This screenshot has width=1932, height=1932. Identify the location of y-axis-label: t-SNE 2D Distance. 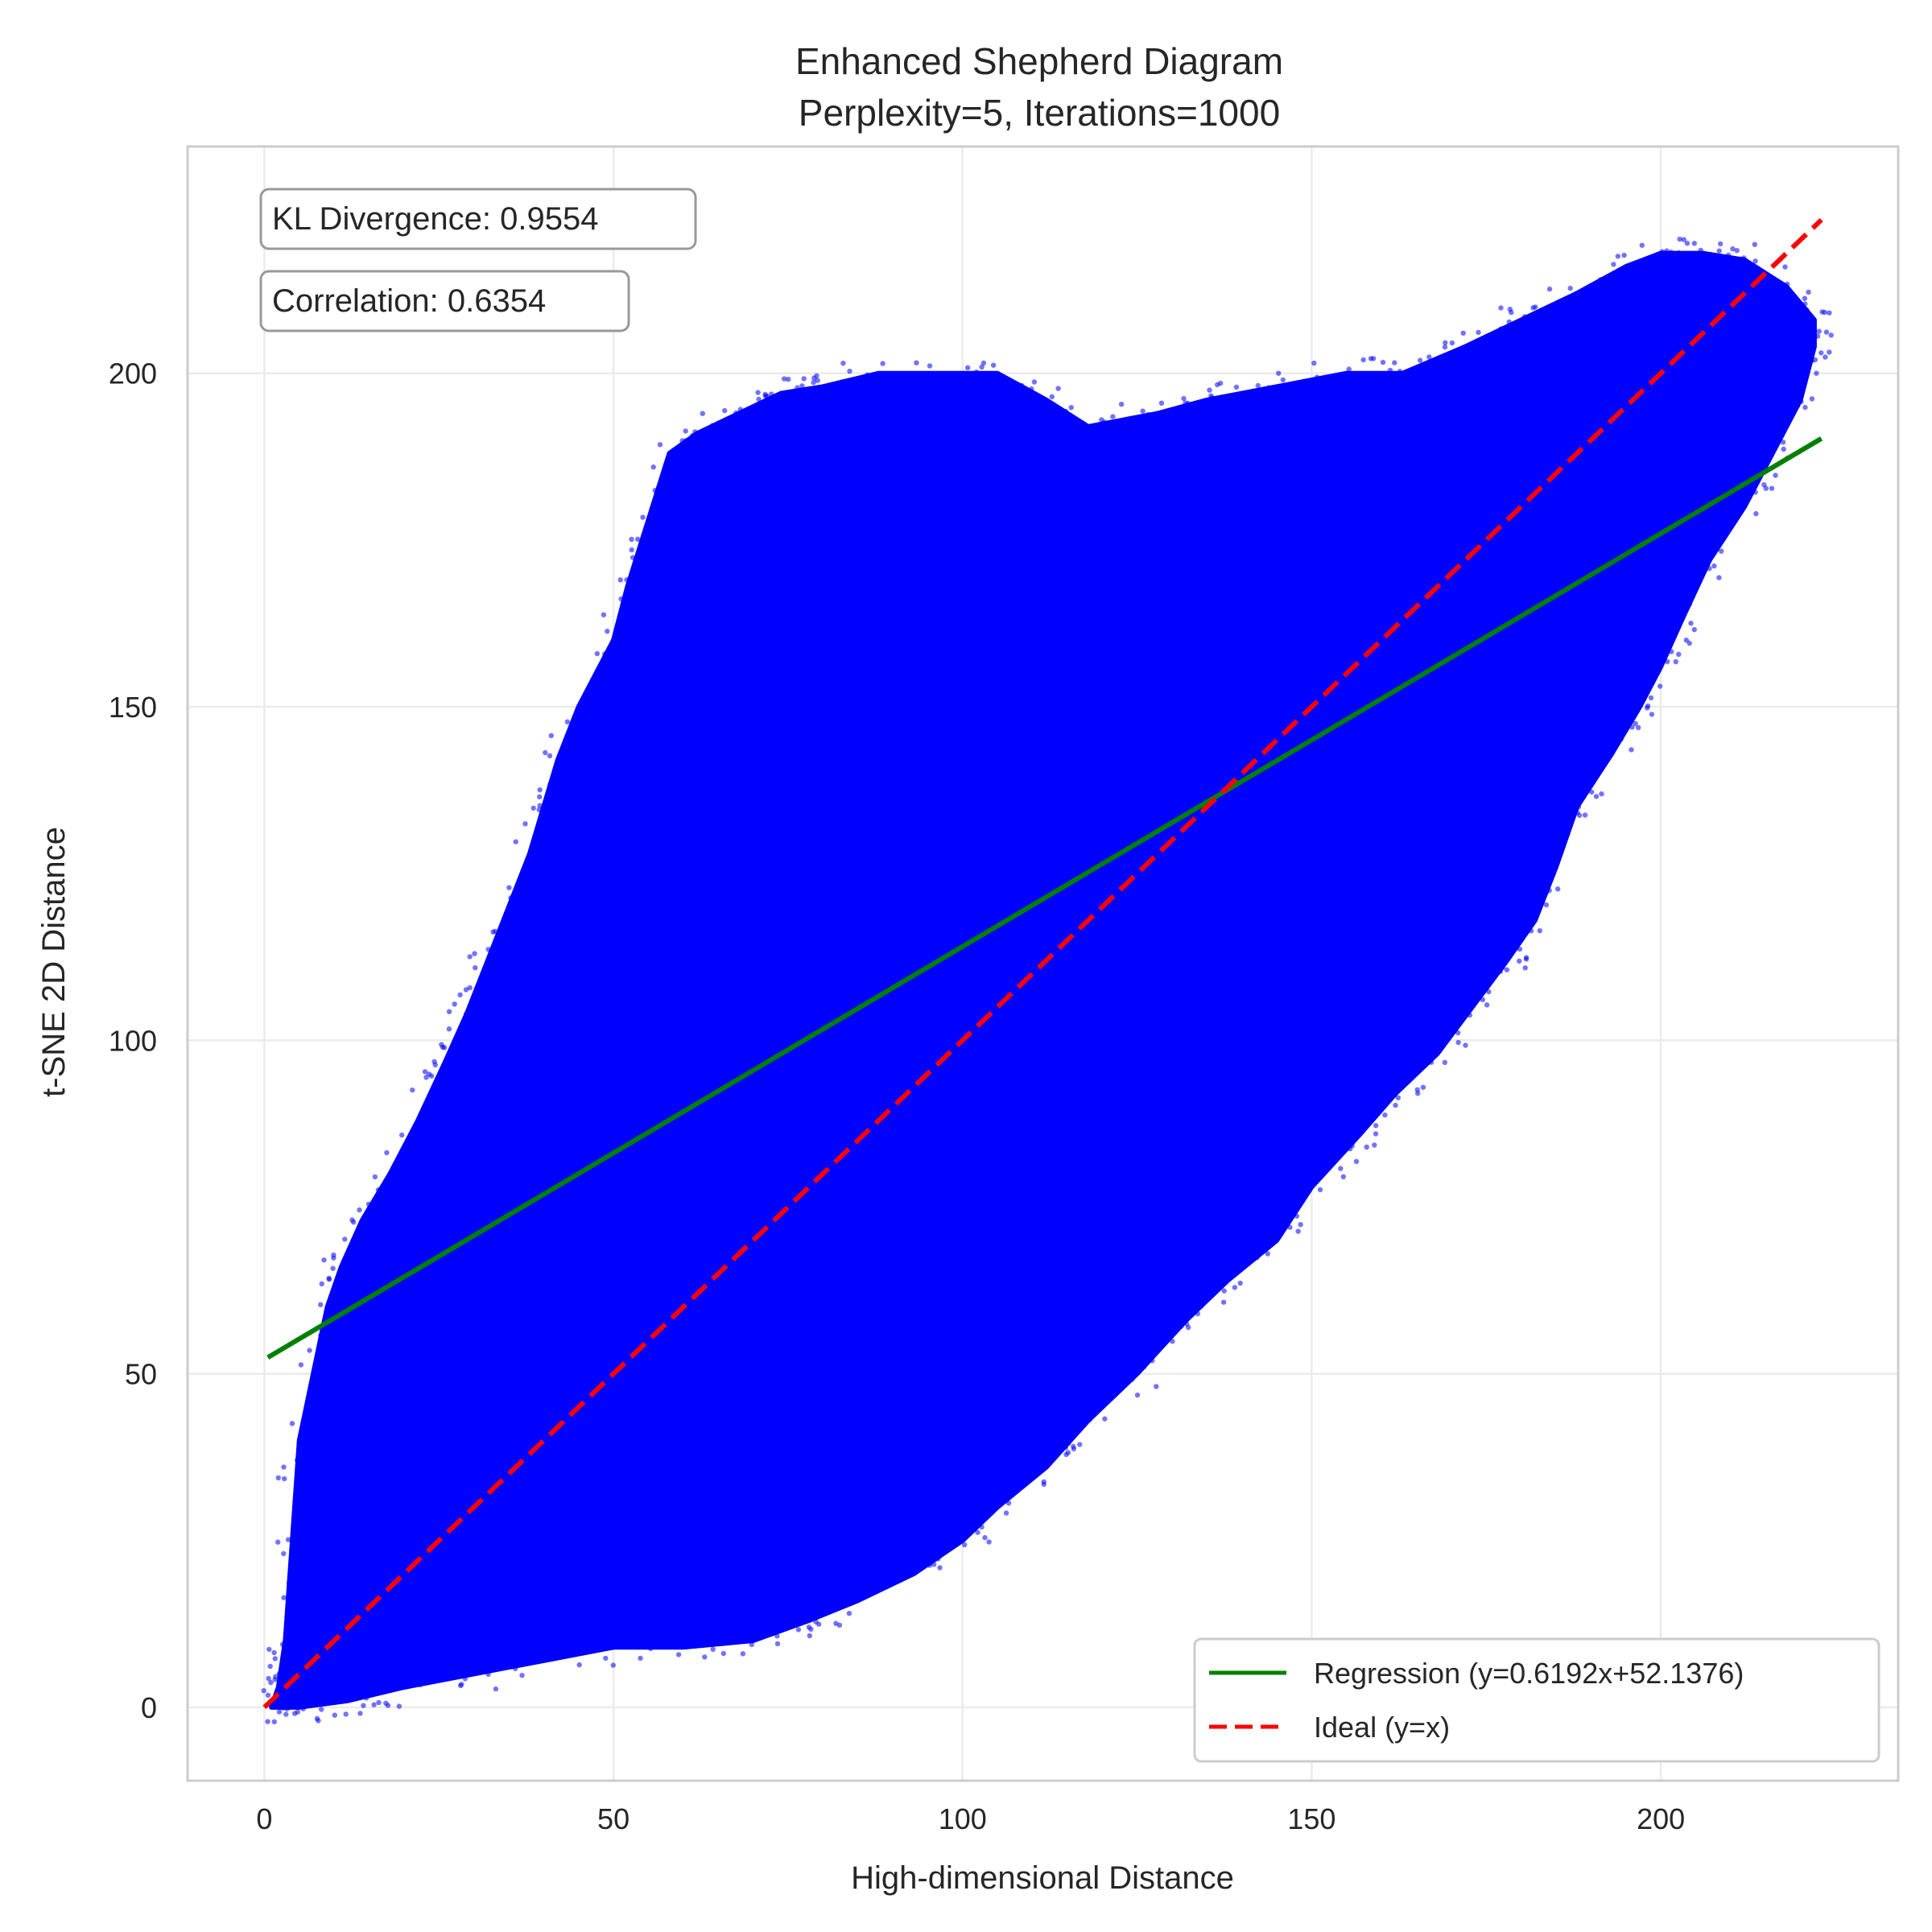
(54, 962).